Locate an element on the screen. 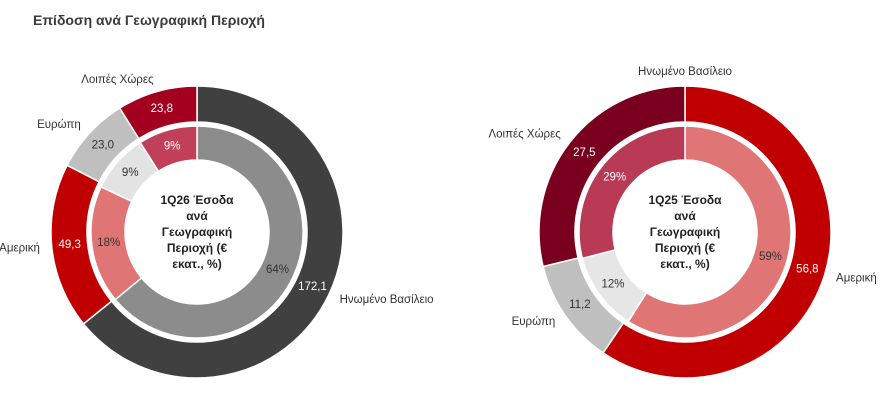  value-label: 56,8 is located at coordinates (807, 270).